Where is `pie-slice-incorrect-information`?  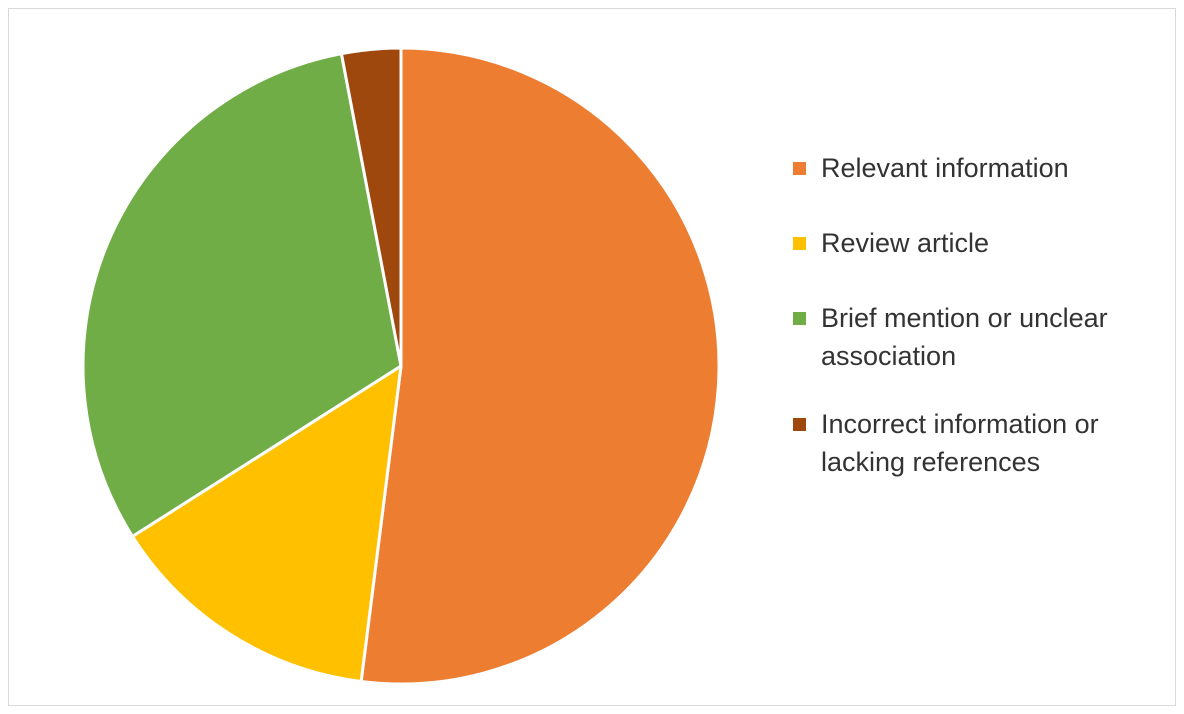
pie-slice-incorrect-information is located at coordinates (371, 207).